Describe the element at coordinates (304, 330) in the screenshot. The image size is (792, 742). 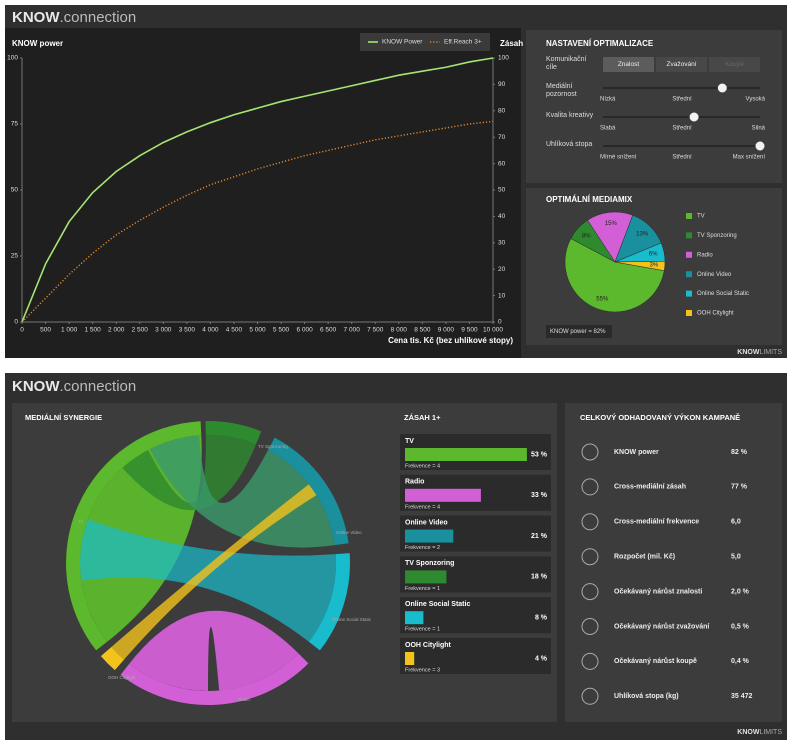
I see `x-tick-label: 6 000` at that location.